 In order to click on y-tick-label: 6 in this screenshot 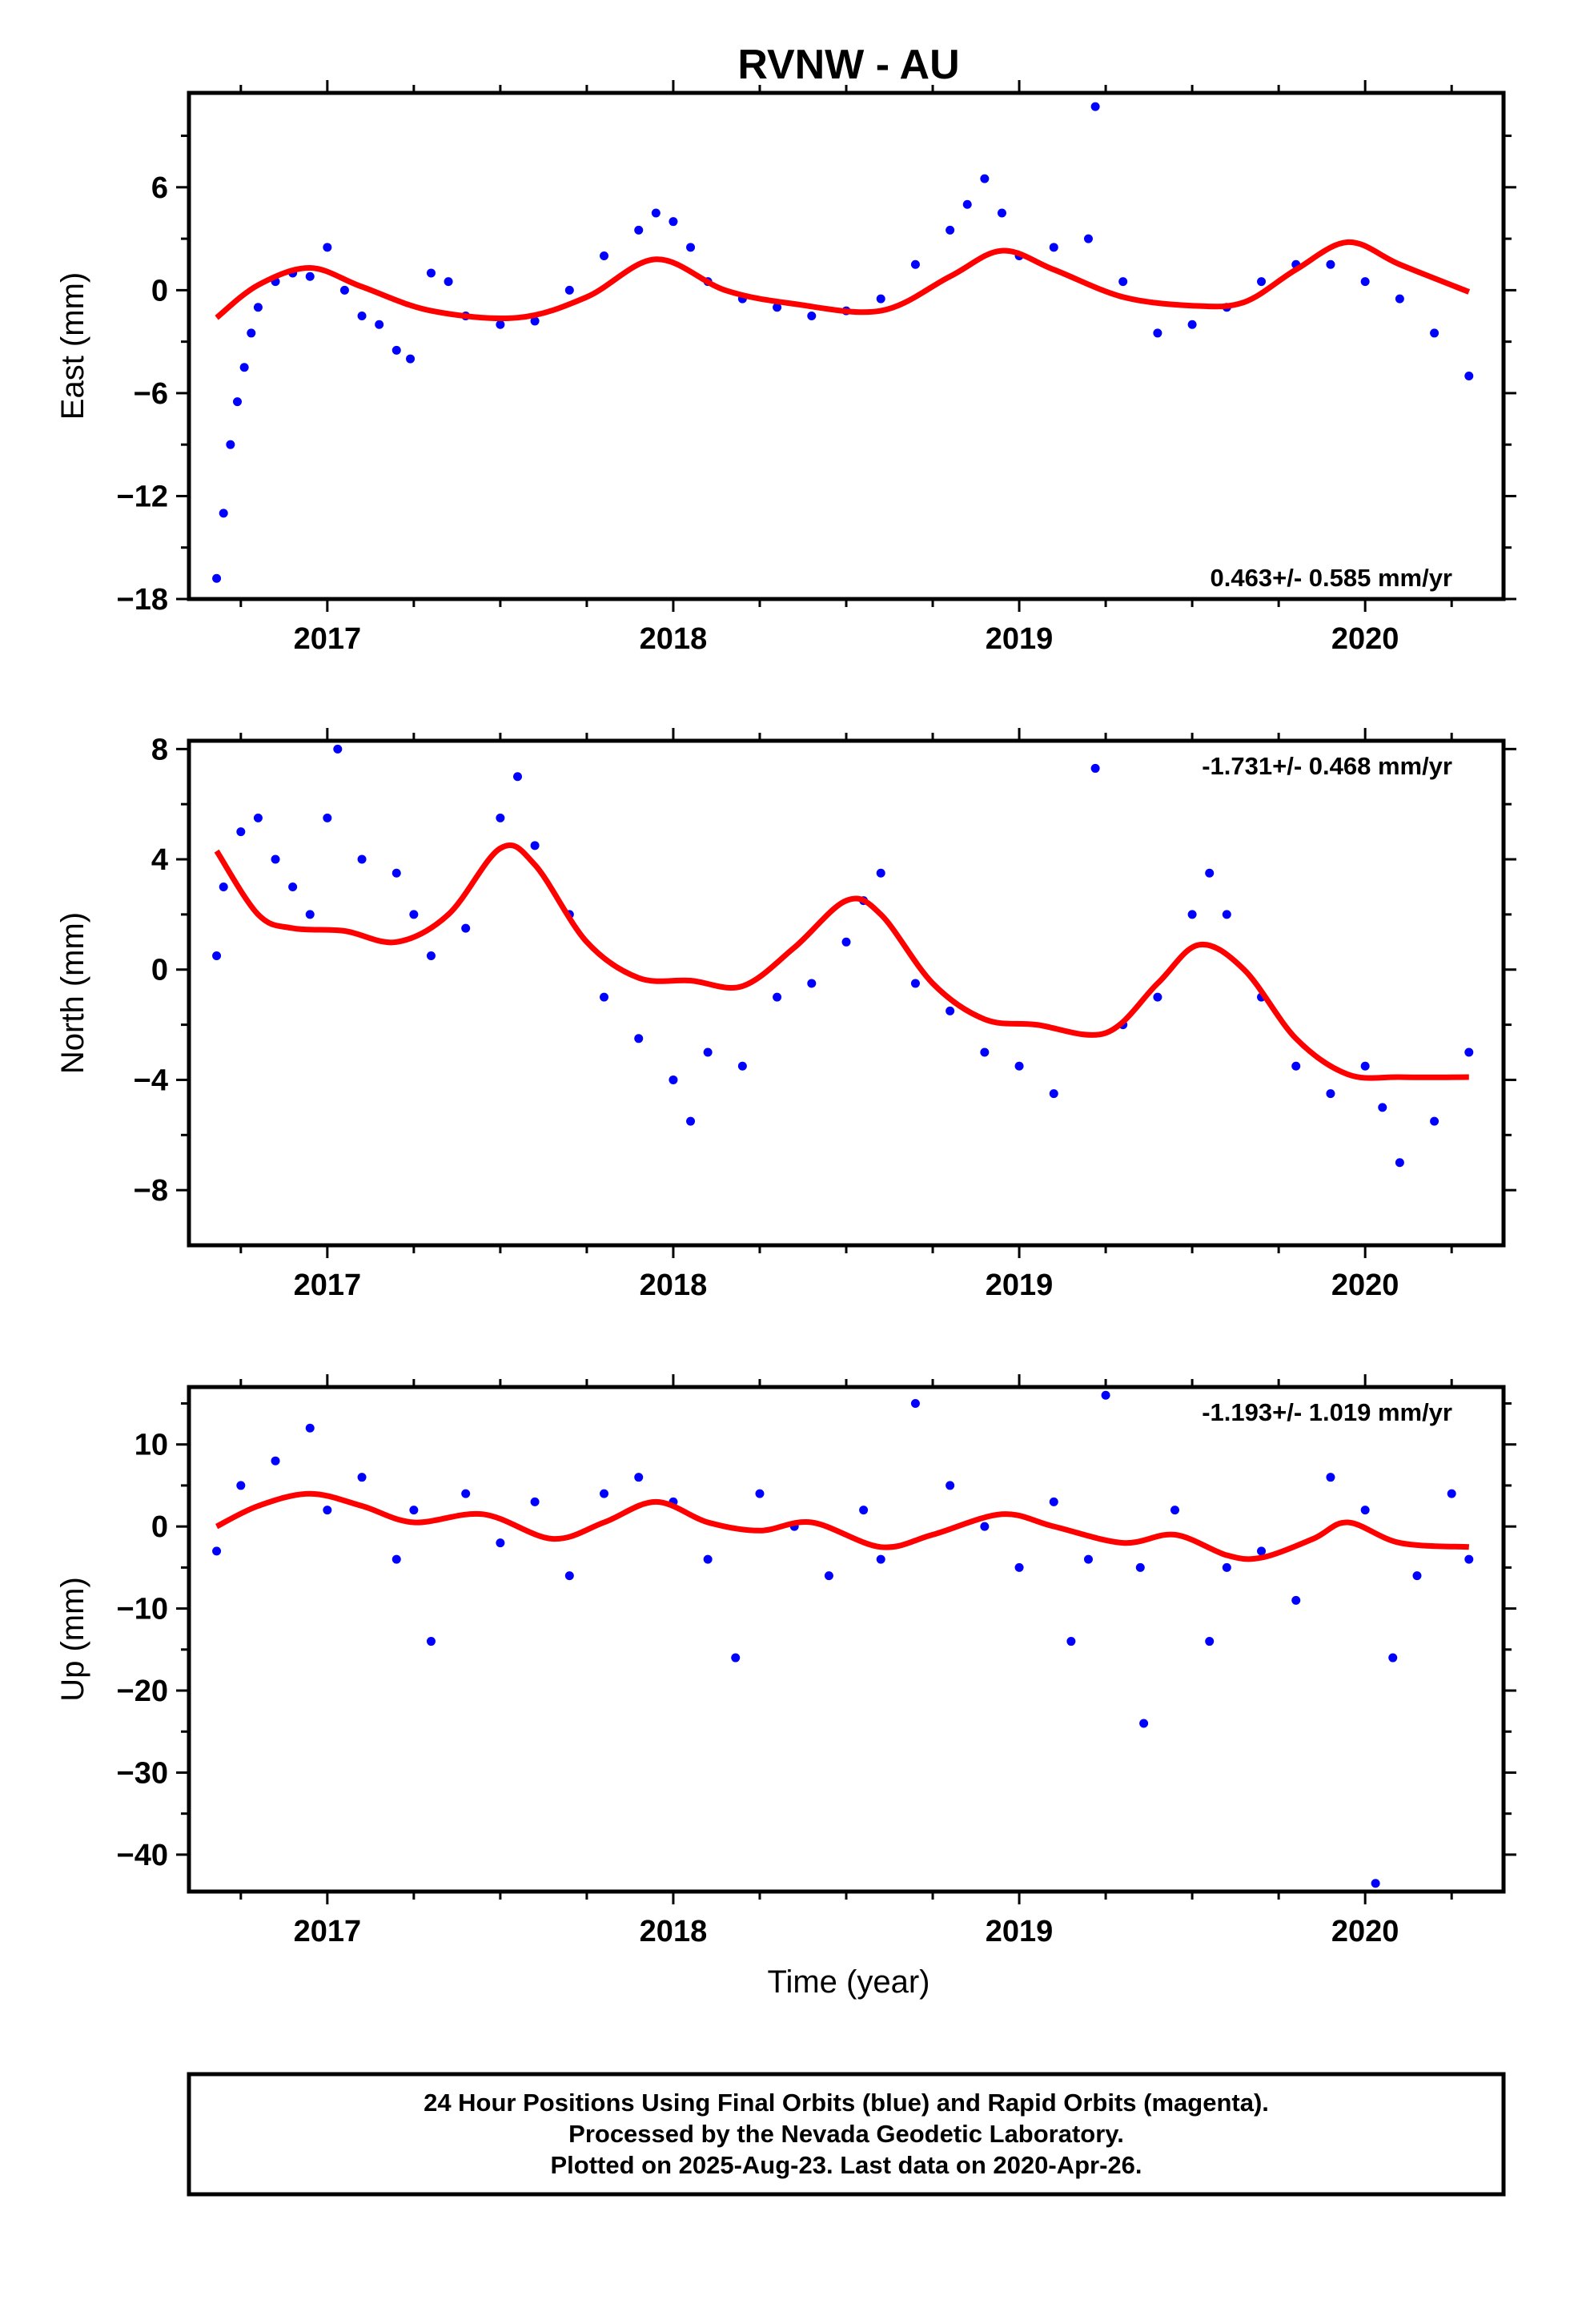, I will do `click(159, 188)`.